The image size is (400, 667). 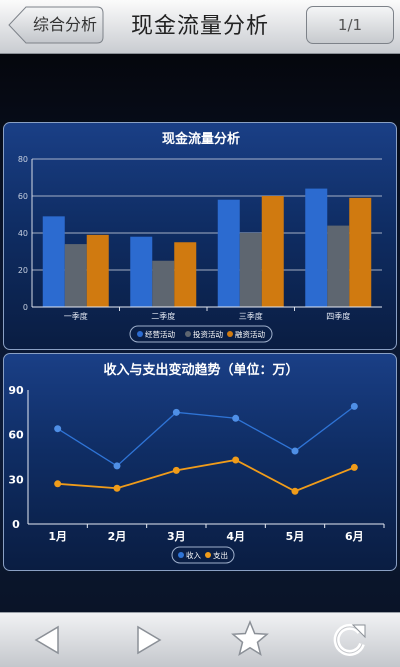 What do you see at coordinates (235, 536) in the screenshot?
I see `x-tick-label: 4月` at bounding box center [235, 536].